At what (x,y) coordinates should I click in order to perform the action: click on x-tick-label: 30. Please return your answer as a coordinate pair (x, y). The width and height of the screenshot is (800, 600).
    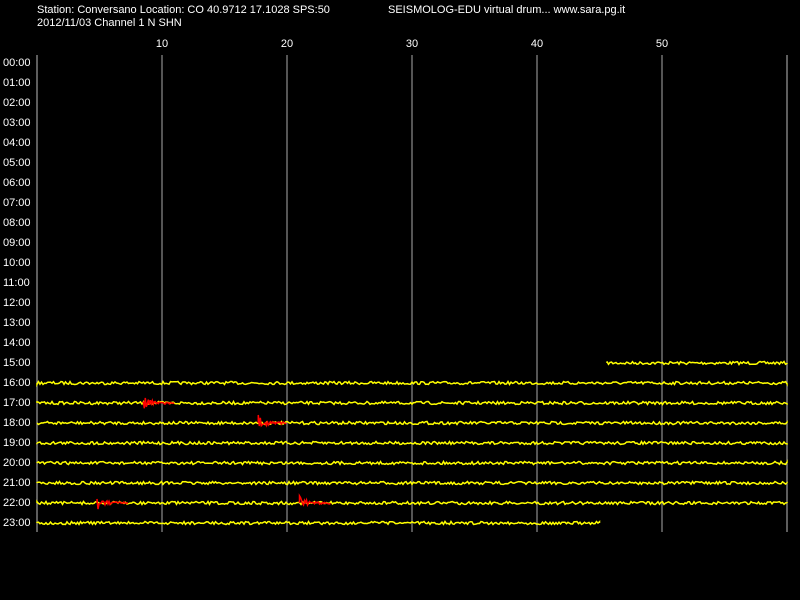
    Looking at the image, I should click on (412, 44).